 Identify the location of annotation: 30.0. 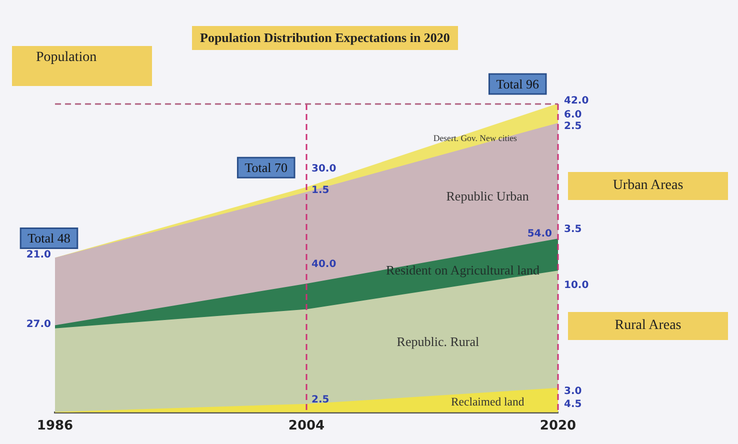
(324, 168).